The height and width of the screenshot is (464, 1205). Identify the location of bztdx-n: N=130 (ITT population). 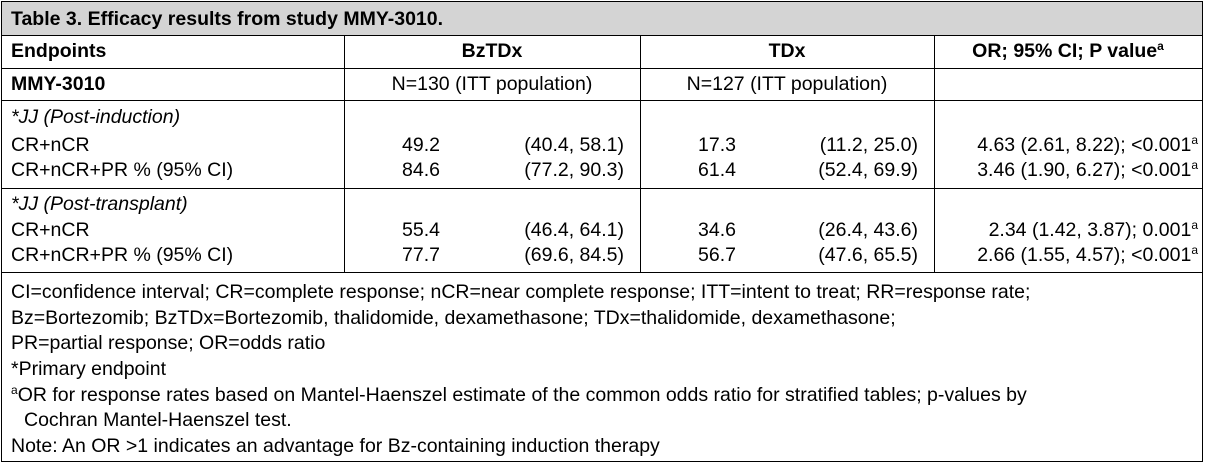
(492, 84).